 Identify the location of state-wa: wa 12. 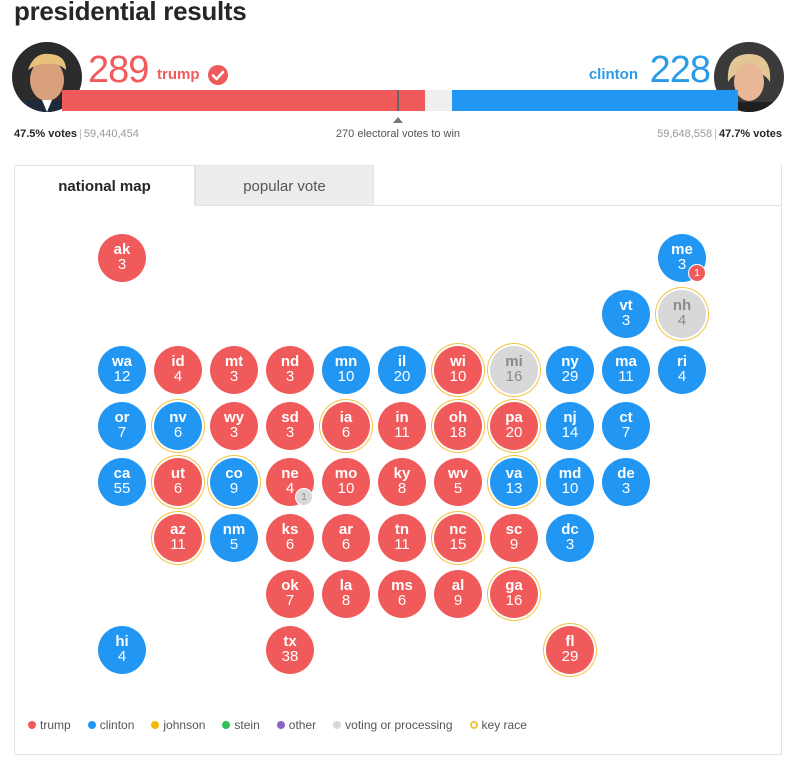
(122, 370).